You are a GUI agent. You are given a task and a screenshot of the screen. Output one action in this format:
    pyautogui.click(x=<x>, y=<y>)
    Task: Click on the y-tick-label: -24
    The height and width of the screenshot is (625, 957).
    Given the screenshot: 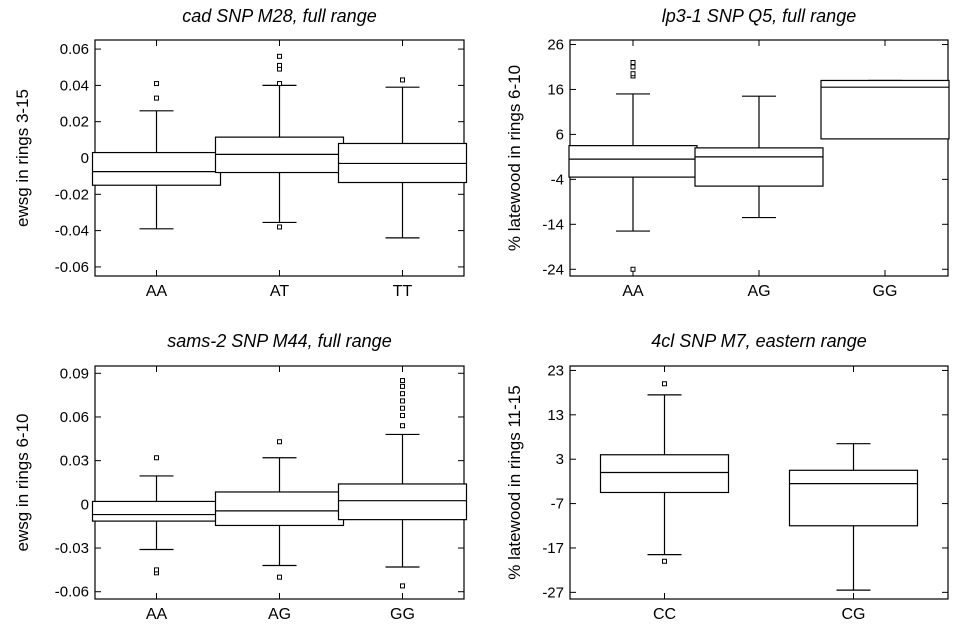 What is the action you would take?
    pyautogui.click(x=553, y=269)
    